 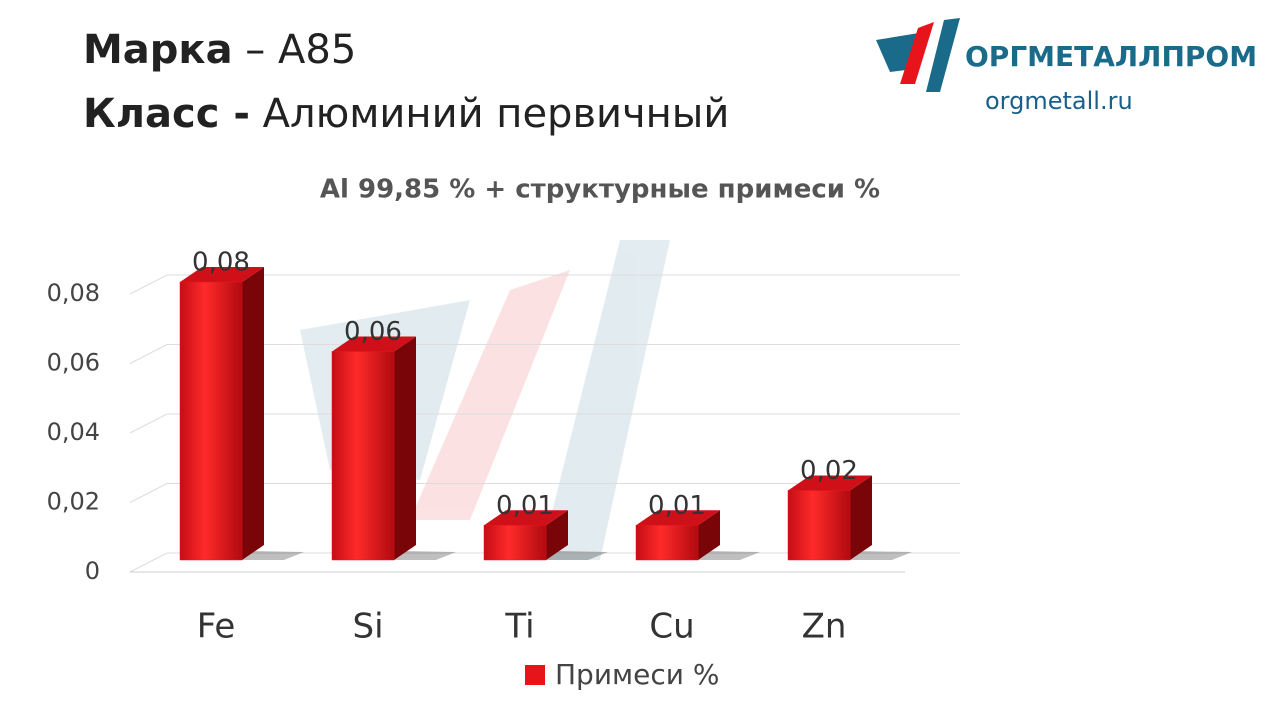 I want to click on class-line: Класс - Алюминий первичный, so click(x=406, y=114).